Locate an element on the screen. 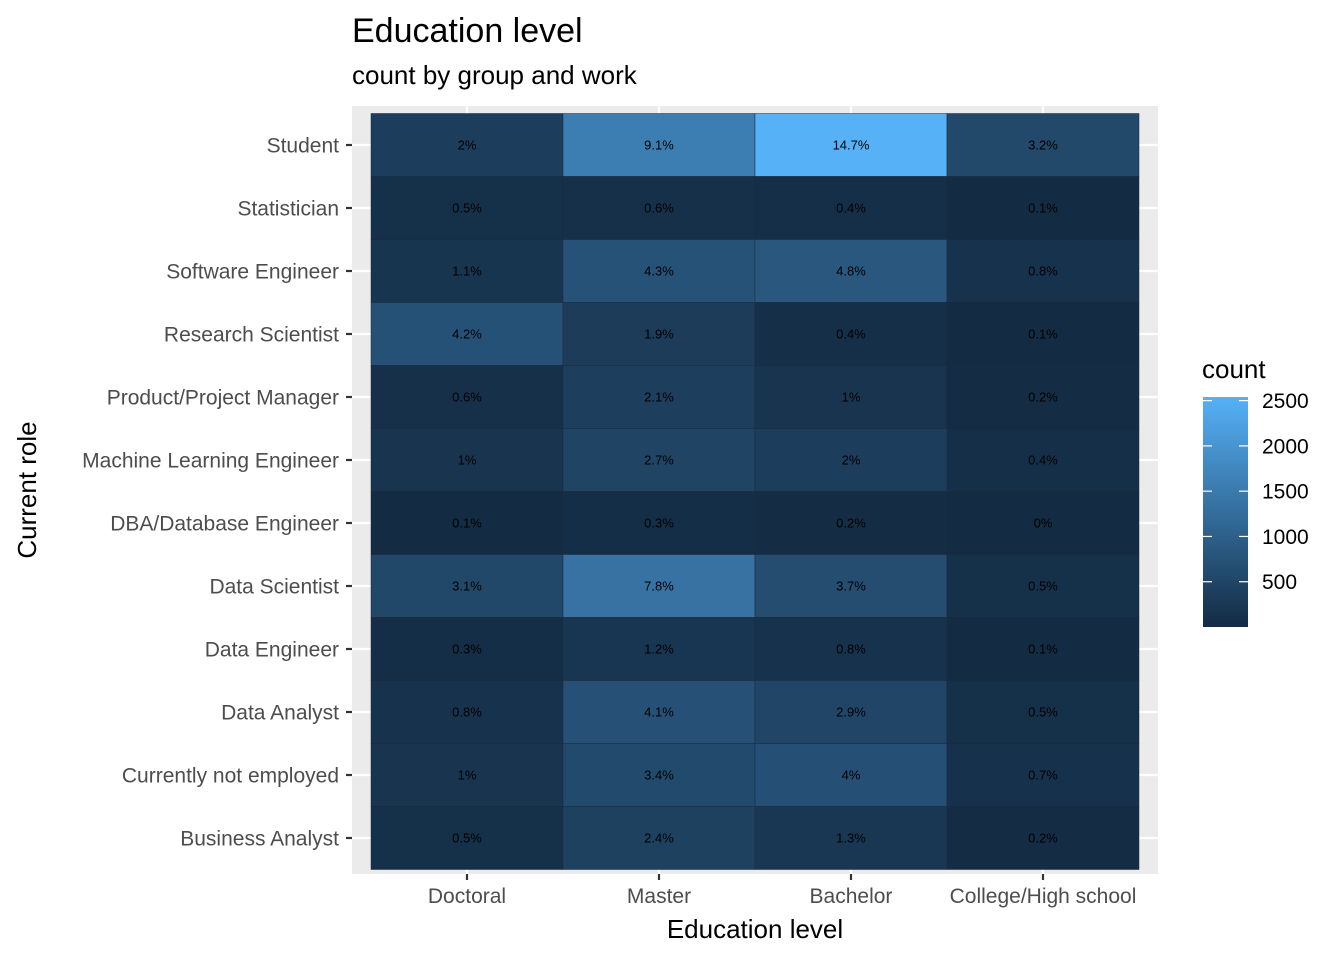 Image resolution: width=1344 pixels, height=960 pixels. cell-label: 3.2% is located at coordinates (1043, 145).